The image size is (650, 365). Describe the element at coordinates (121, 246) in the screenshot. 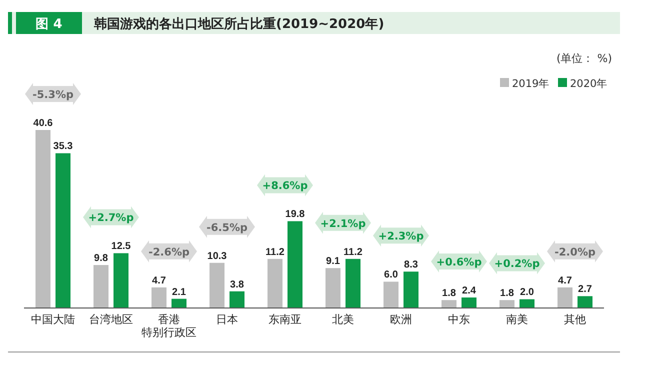

I see `data-label: 12.5` at that location.